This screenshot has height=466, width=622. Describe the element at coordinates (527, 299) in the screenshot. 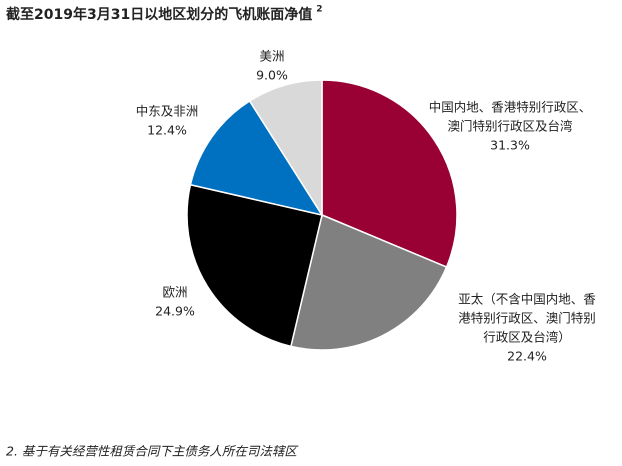

I see `slice-label: 亚太（不含中国内地、香` at that location.